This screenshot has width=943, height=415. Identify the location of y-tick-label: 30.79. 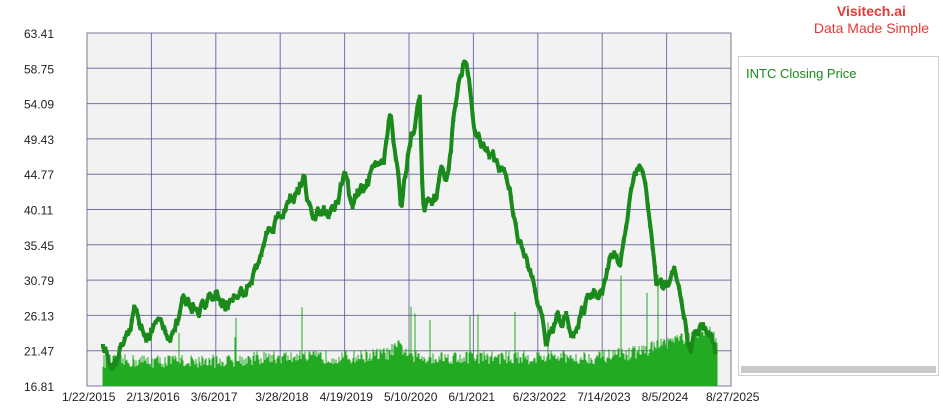
(39, 281).